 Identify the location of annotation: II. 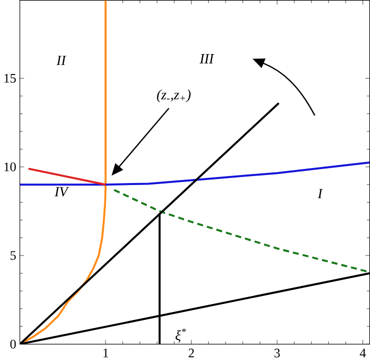
(61, 61).